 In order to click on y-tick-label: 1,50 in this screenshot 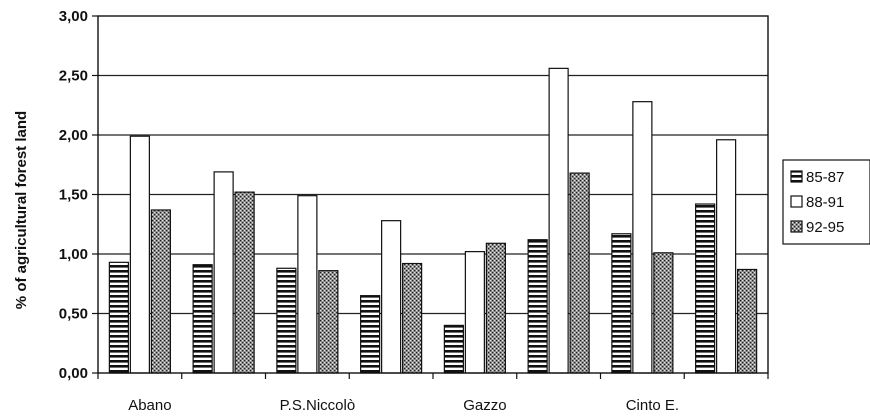, I will do `click(73, 195)`.